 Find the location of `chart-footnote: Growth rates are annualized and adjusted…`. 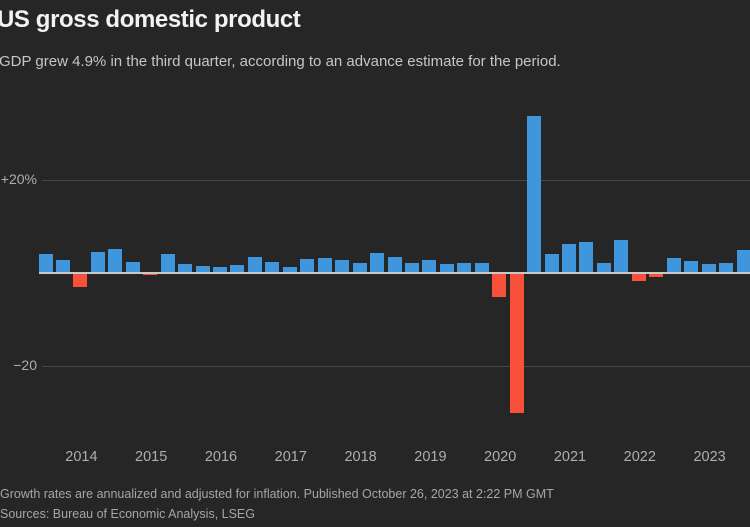

chart-footnote: Growth rates are annualized and adjusted… is located at coordinates (277, 494).